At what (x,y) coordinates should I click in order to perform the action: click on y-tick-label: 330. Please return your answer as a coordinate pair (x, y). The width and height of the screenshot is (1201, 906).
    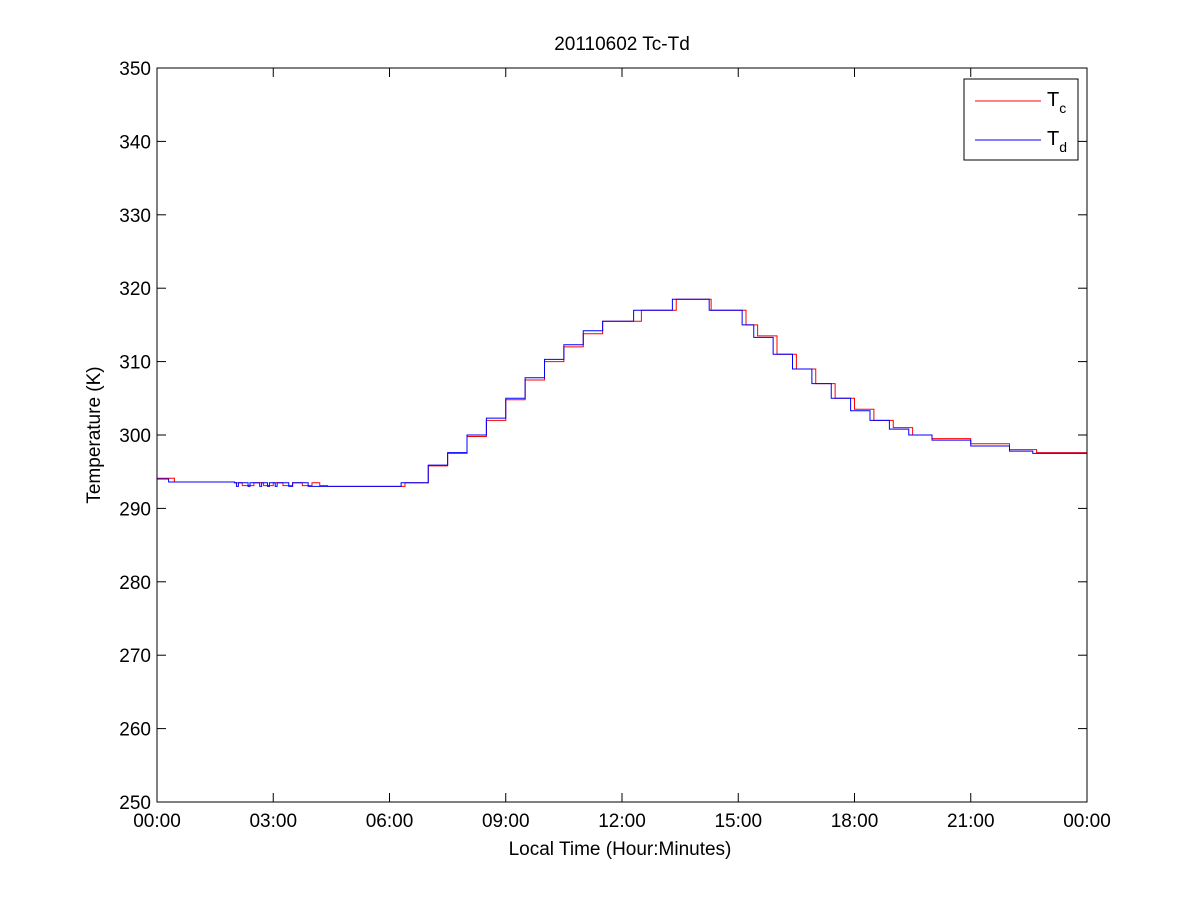
    Looking at the image, I should click on (135, 216).